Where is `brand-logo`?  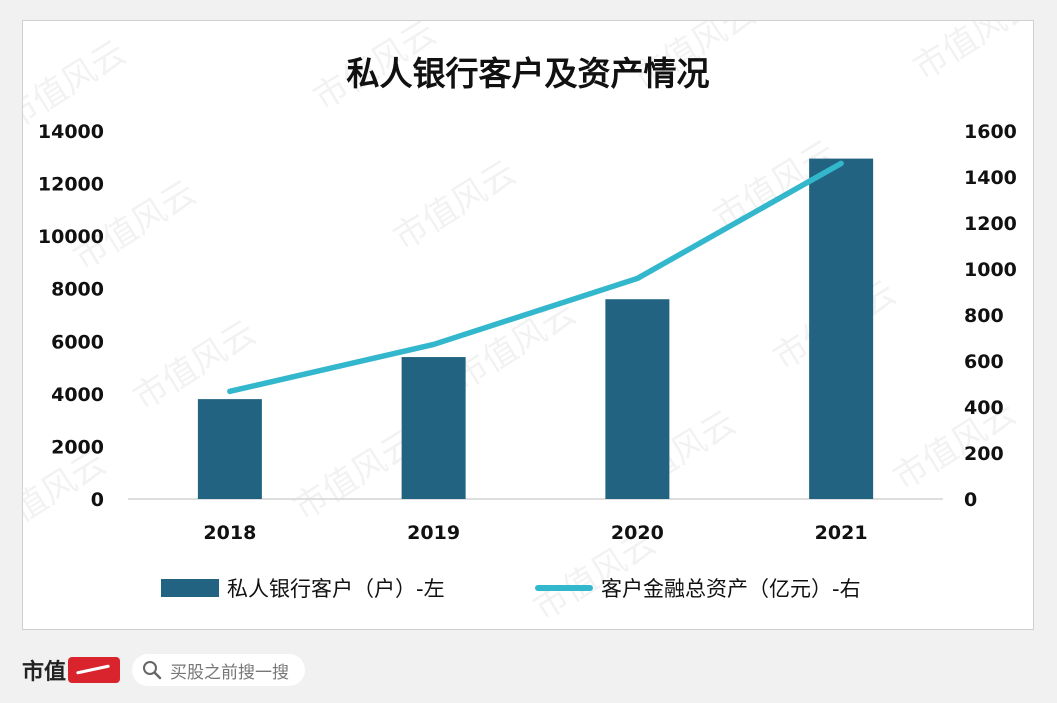 brand-logo is located at coordinates (94, 670).